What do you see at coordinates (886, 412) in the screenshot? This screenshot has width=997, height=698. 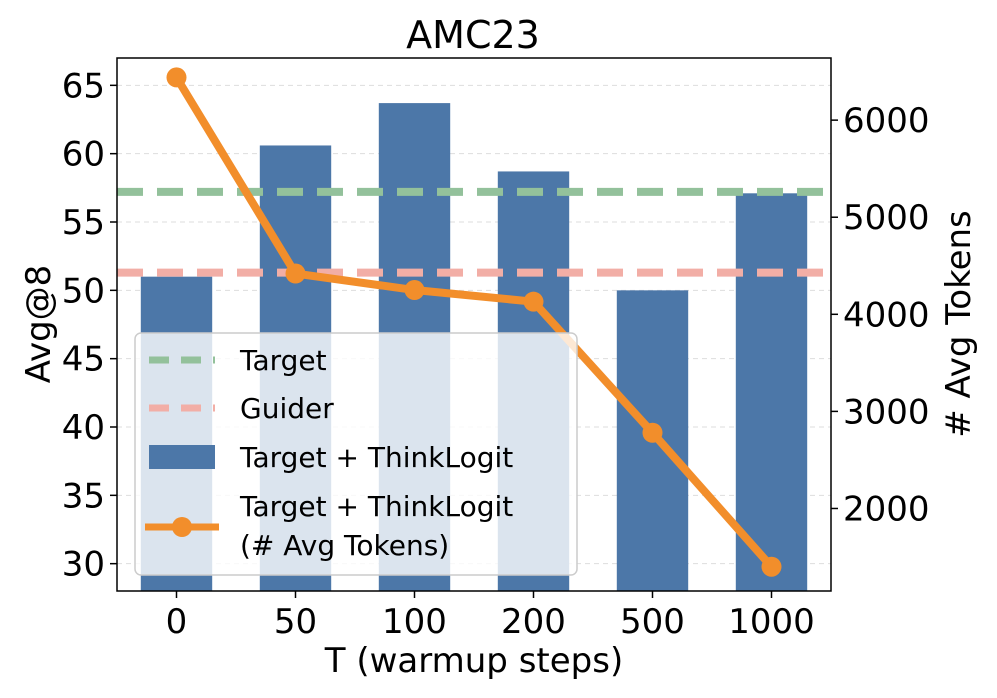 I see `y2-tick-label-3000: 3000` at bounding box center [886, 412].